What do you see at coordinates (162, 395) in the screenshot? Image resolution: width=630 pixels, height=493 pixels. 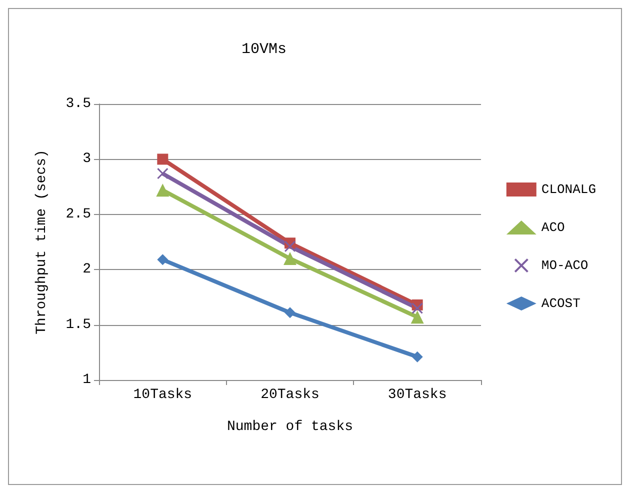 I see `x-tick-label: 10Tasks` at bounding box center [162, 395].